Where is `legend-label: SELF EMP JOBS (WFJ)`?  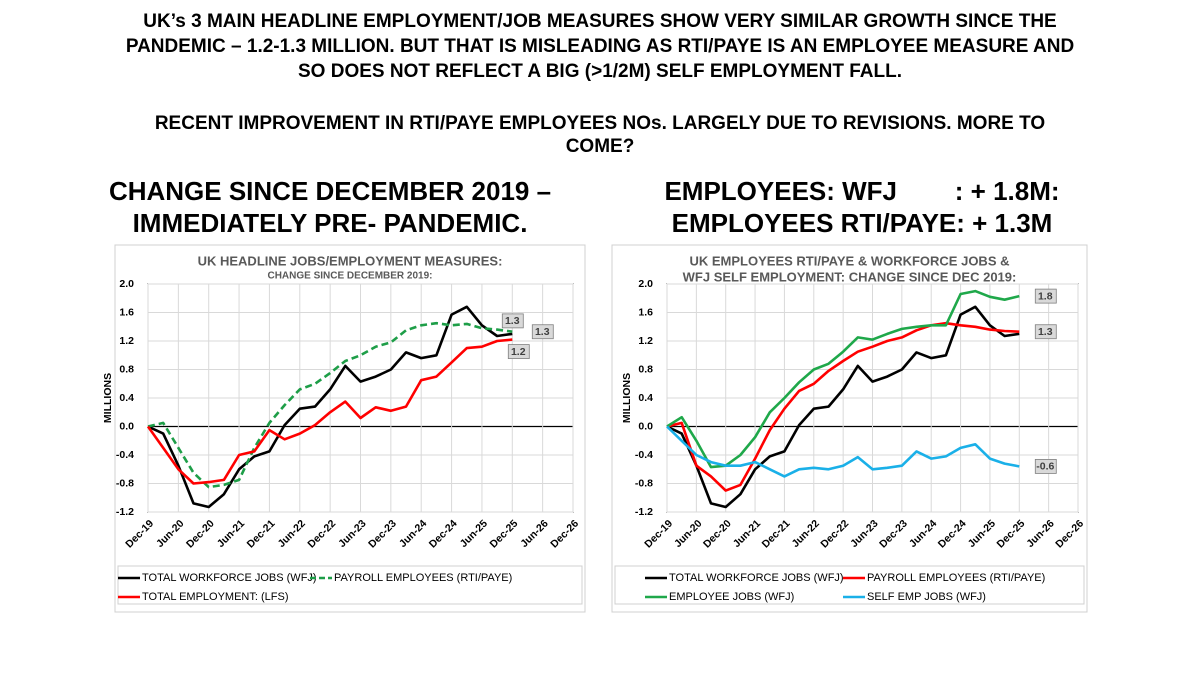
legend-label: SELF EMP JOBS (WFJ) is located at coordinates (926, 597).